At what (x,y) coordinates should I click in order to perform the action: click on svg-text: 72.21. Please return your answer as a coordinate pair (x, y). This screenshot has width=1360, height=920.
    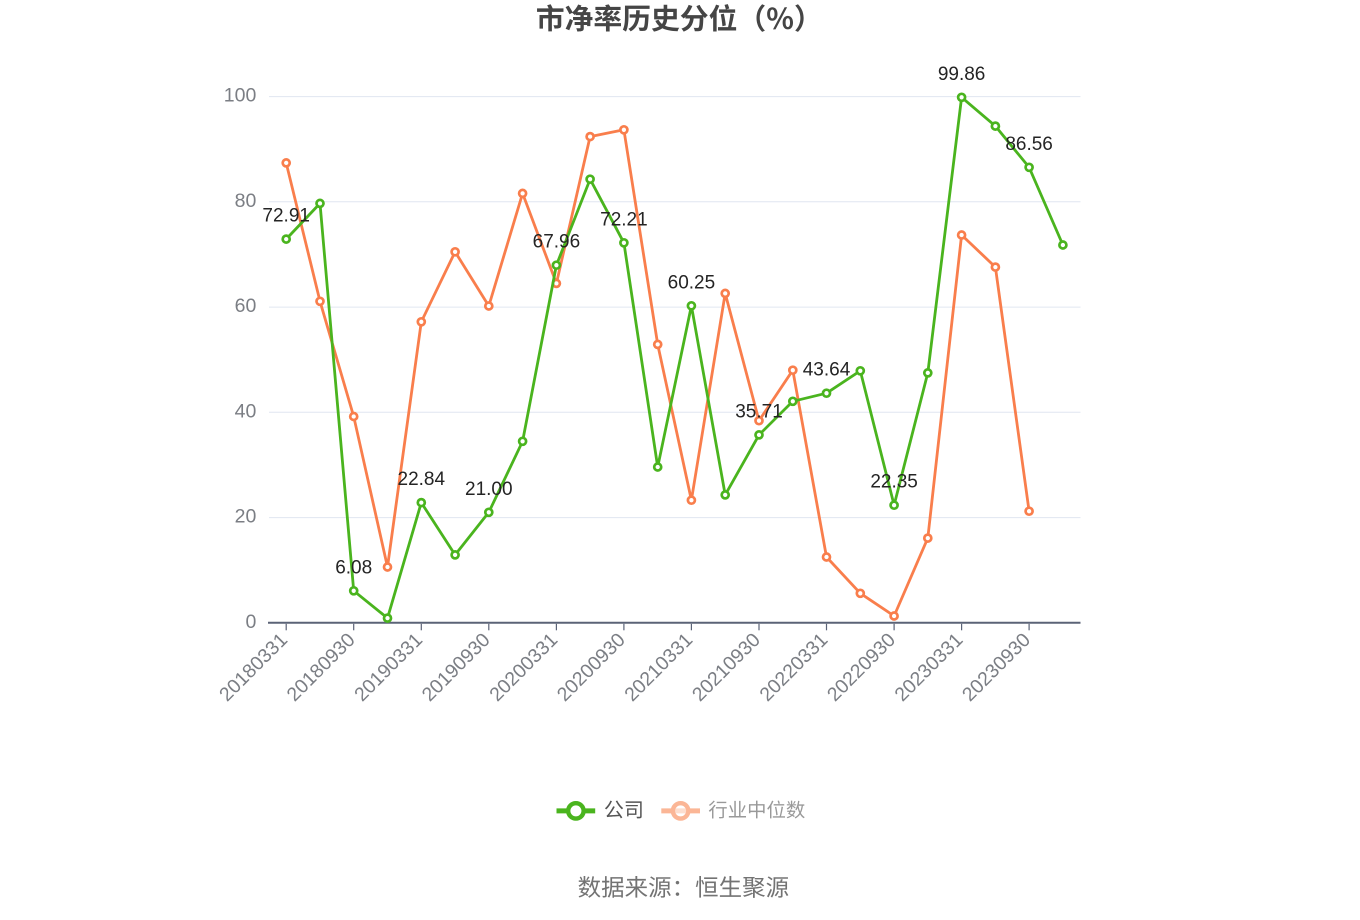
    Looking at the image, I should click on (624, 219).